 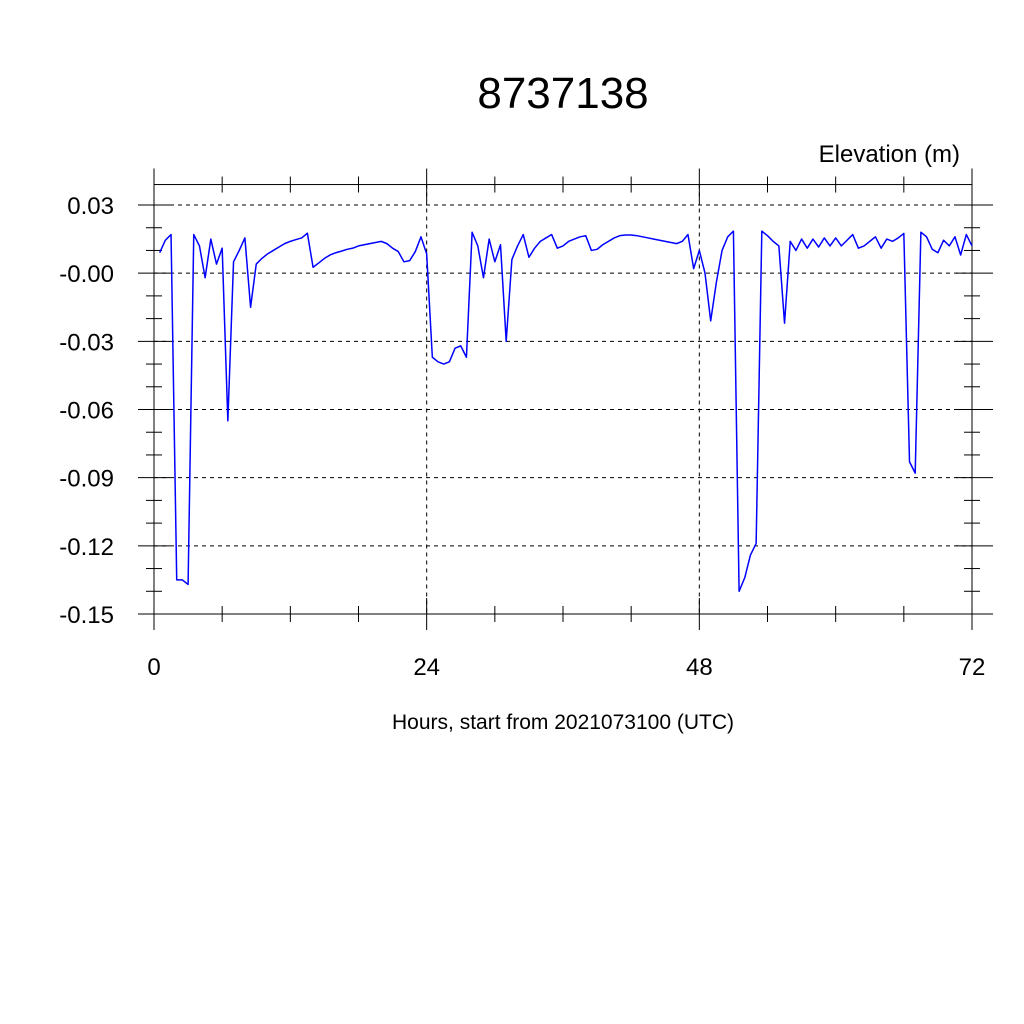 What do you see at coordinates (972, 667) in the screenshot?
I see `x-tick-label: 72` at bounding box center [972, 667].